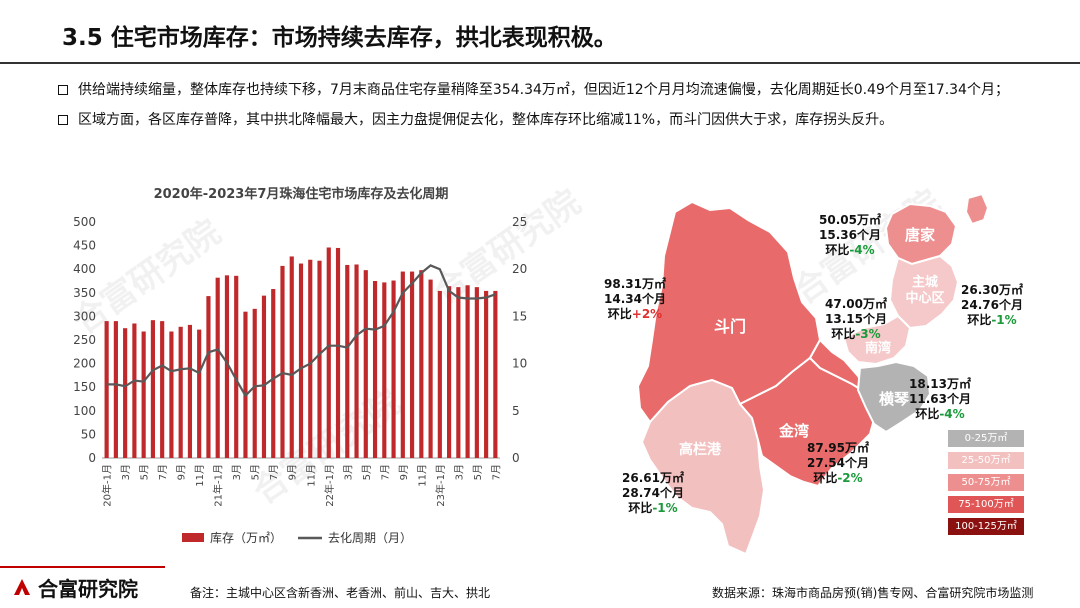 This screenshot has height=608, width=1080. I want to click on callout-text: 50.05万㎡, so click(850, 219).